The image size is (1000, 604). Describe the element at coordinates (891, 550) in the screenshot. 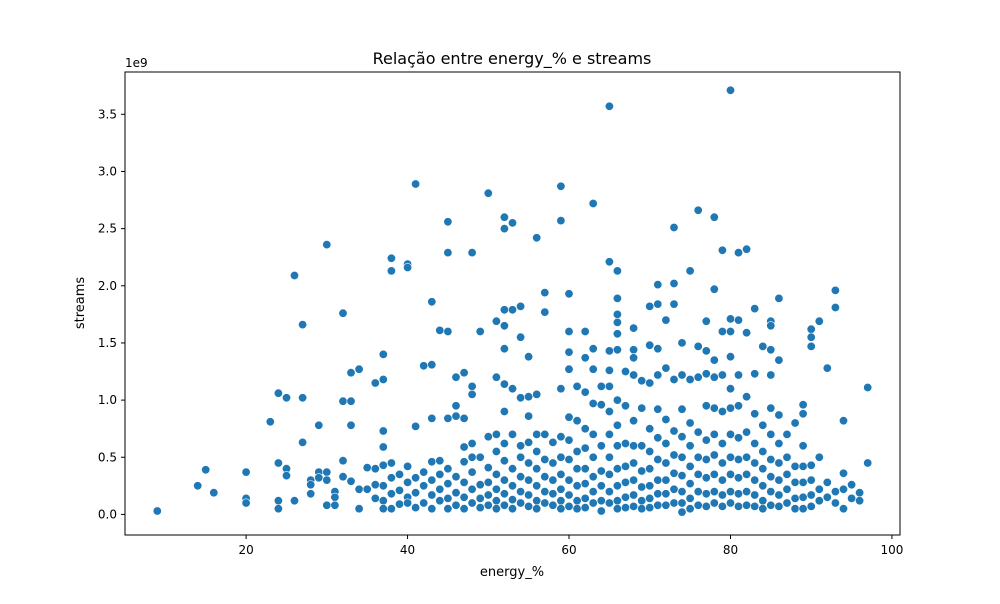

I see `x-tick-label: 100` at that location.